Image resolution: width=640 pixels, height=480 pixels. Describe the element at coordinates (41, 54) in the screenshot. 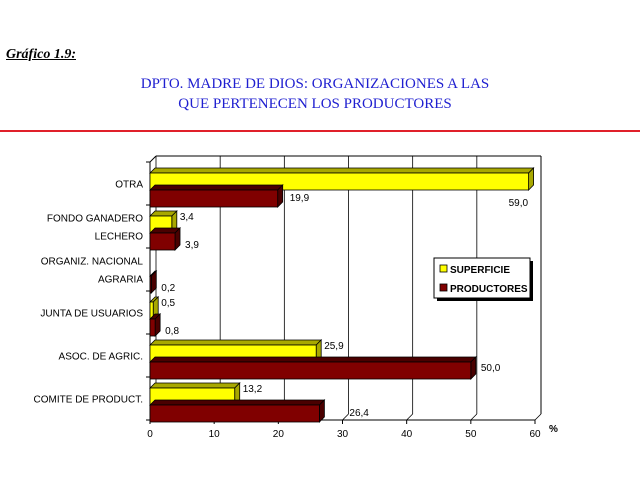

I see `figure-caption: Gráfico 1.9:` at that location.